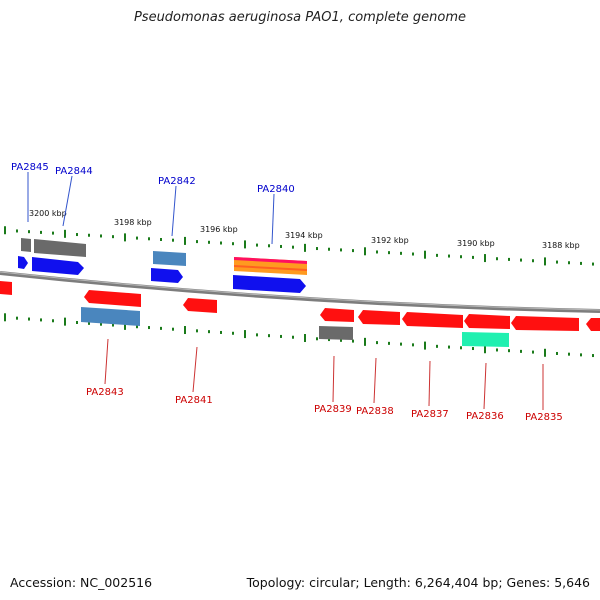 The width and height of the screenshot is (600, 600). What do you see at coordinates (485, 416) in the screenshot?
I see `gene-label-pa2836: PA2836` at bounding box center [485, 416].